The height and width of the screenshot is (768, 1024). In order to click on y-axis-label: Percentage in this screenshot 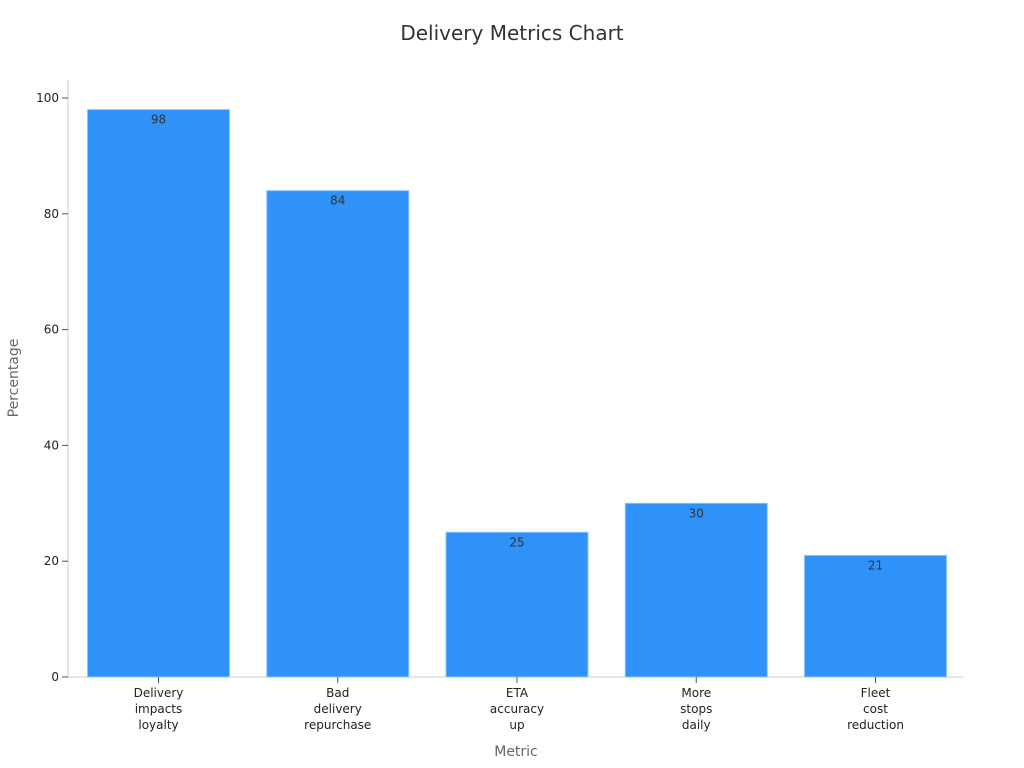, I will do `click(14, 378)`.